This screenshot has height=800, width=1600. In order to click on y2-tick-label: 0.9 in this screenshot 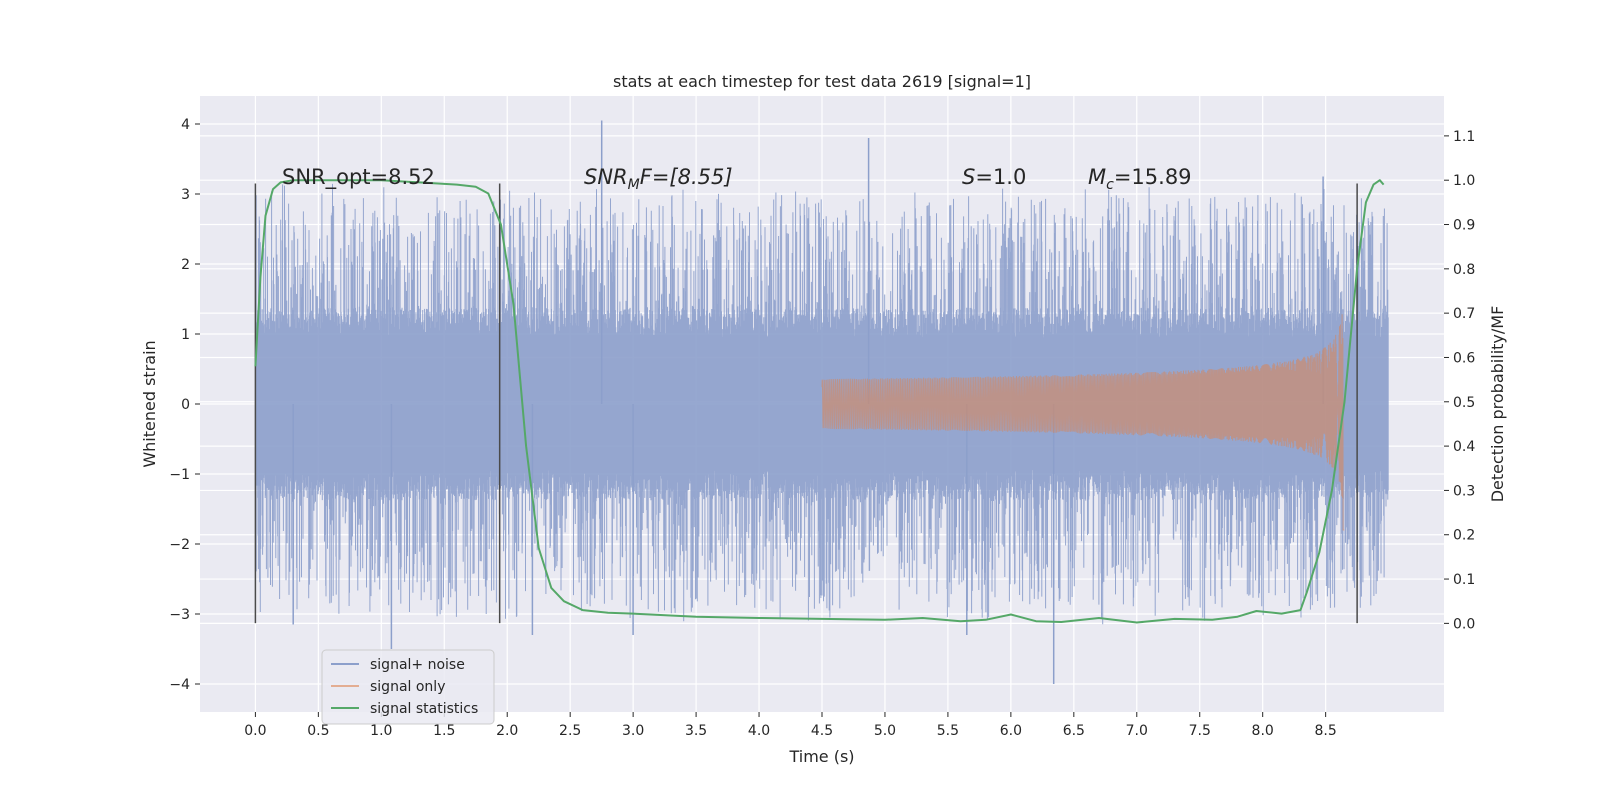, I will do `click(1464, 226)`.